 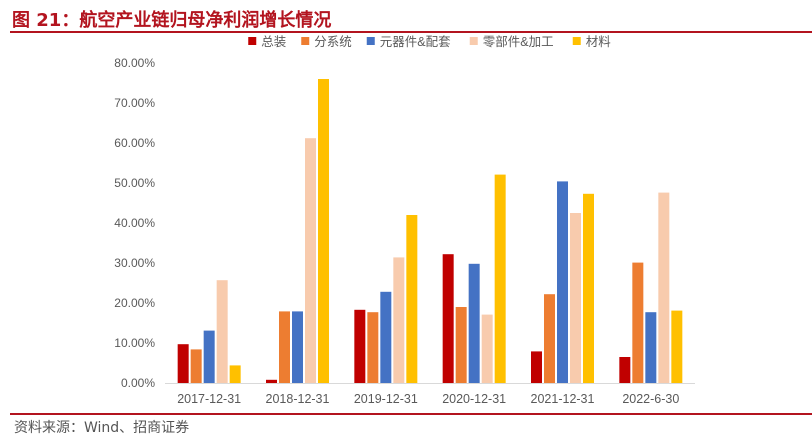 I want to click on legend-label: 分系统, so click(x=333, y=42).